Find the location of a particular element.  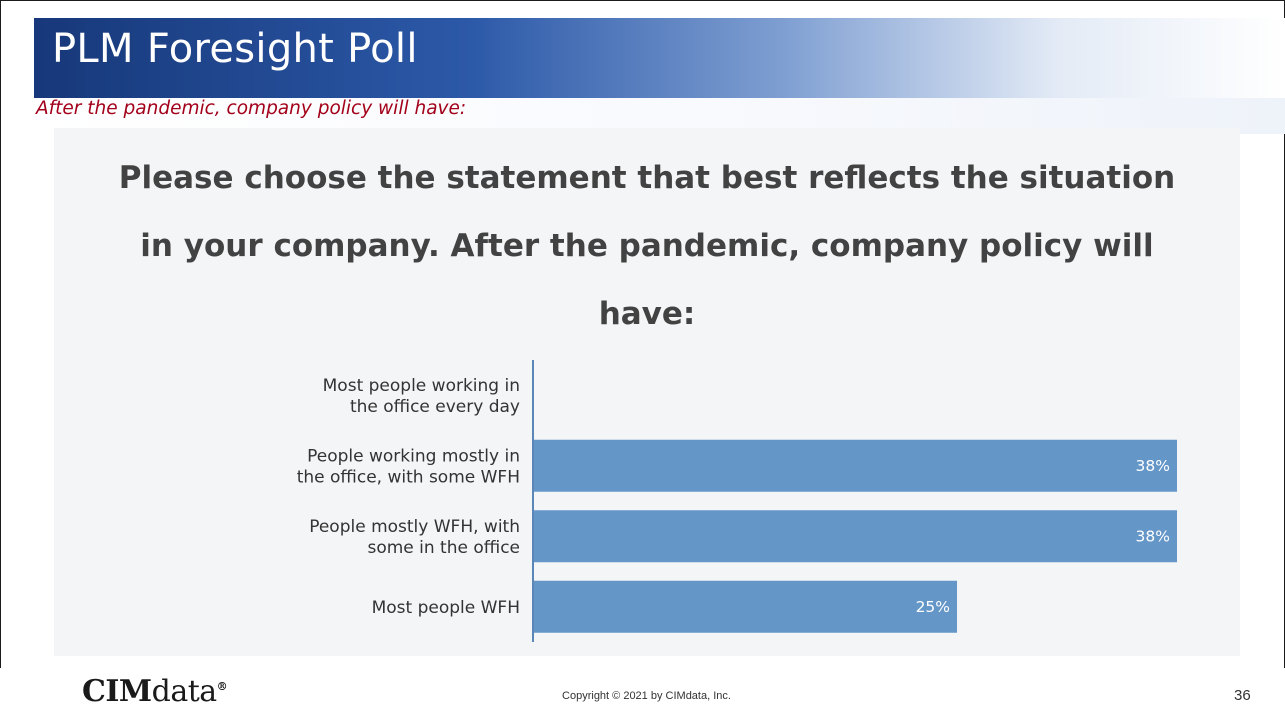

cimdata-logo: CIMdata® is located at coordinates (155, 691).